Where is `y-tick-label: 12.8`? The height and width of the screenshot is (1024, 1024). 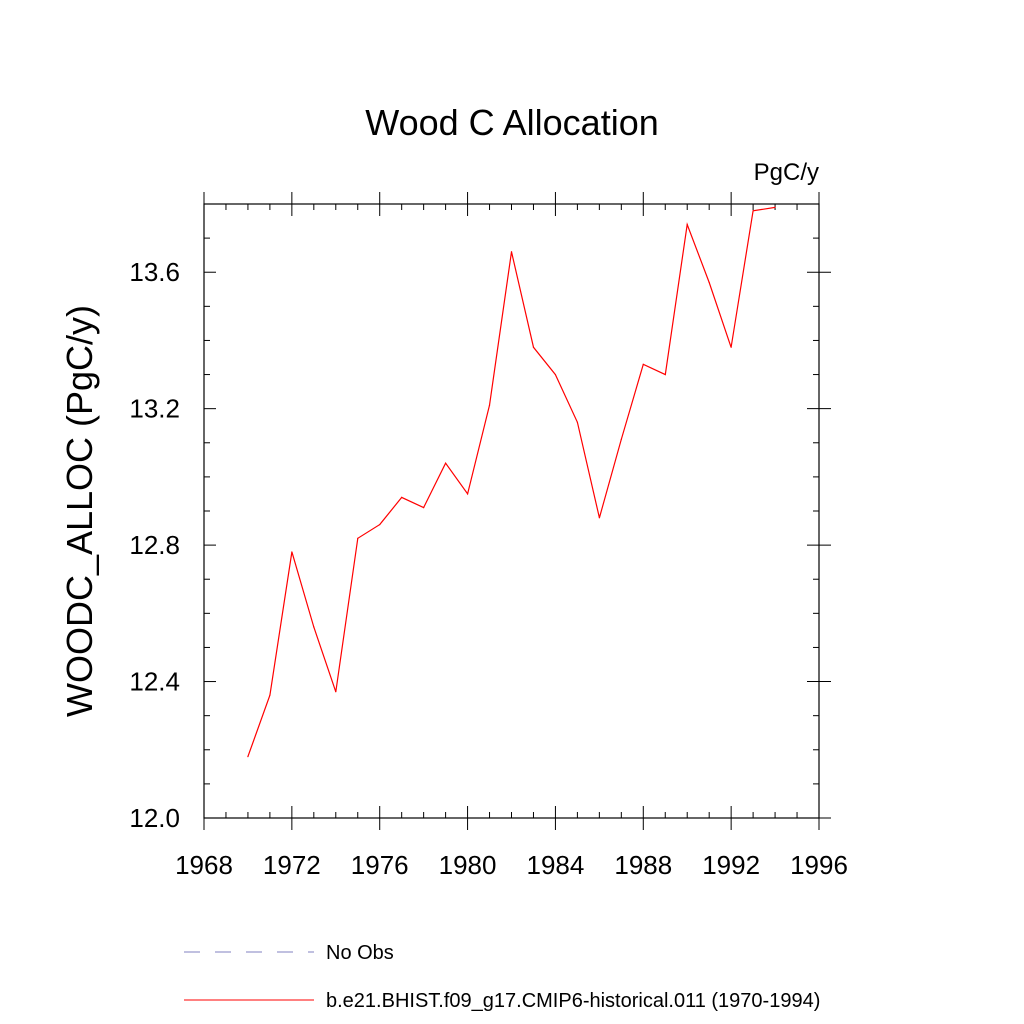 y-tick-label: 12.8 is located at coordinates (154, 545).